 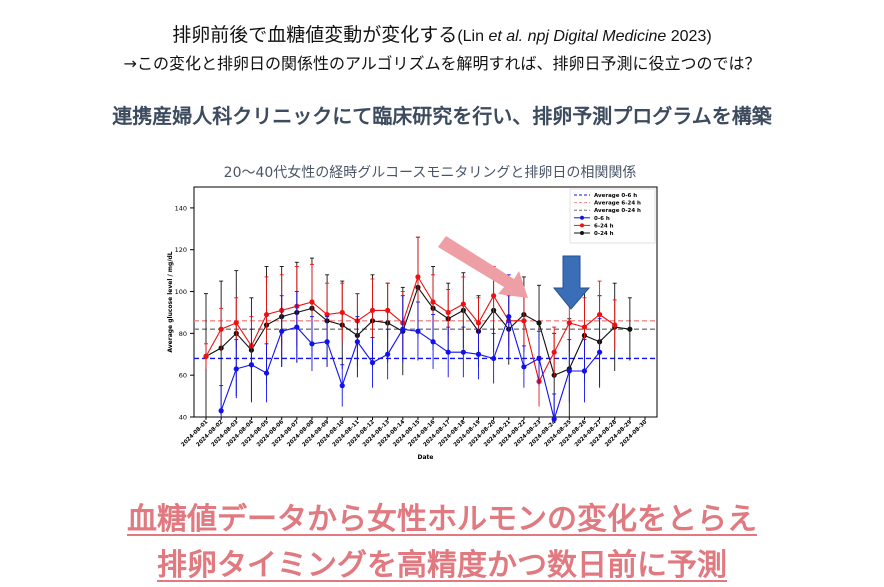 What do you see at coordinates (315, 35) in the screenshot?
I see `title-text: 排卵前後で血糖値変動が変化する` at bounding box center [315, 35].